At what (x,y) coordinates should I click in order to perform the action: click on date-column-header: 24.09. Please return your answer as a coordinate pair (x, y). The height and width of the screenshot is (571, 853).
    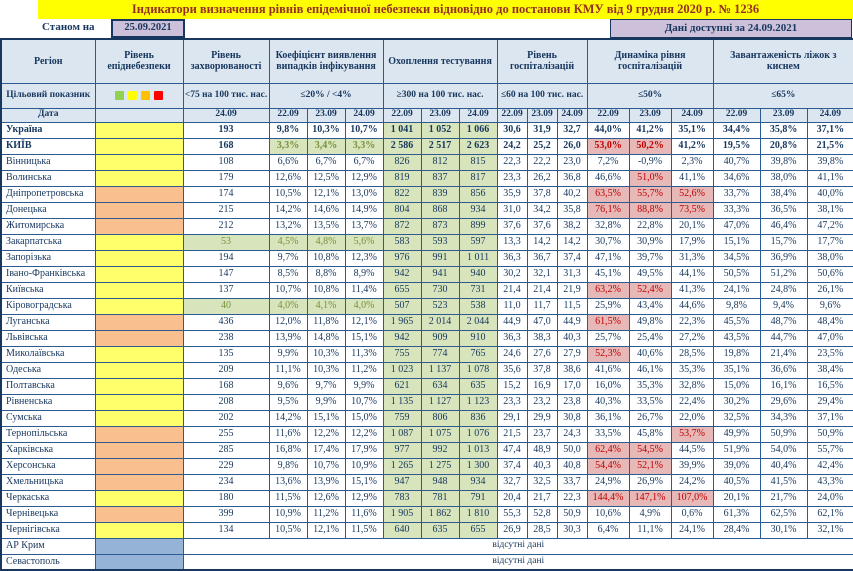
    Looking at the image, I should click on (692, 115).